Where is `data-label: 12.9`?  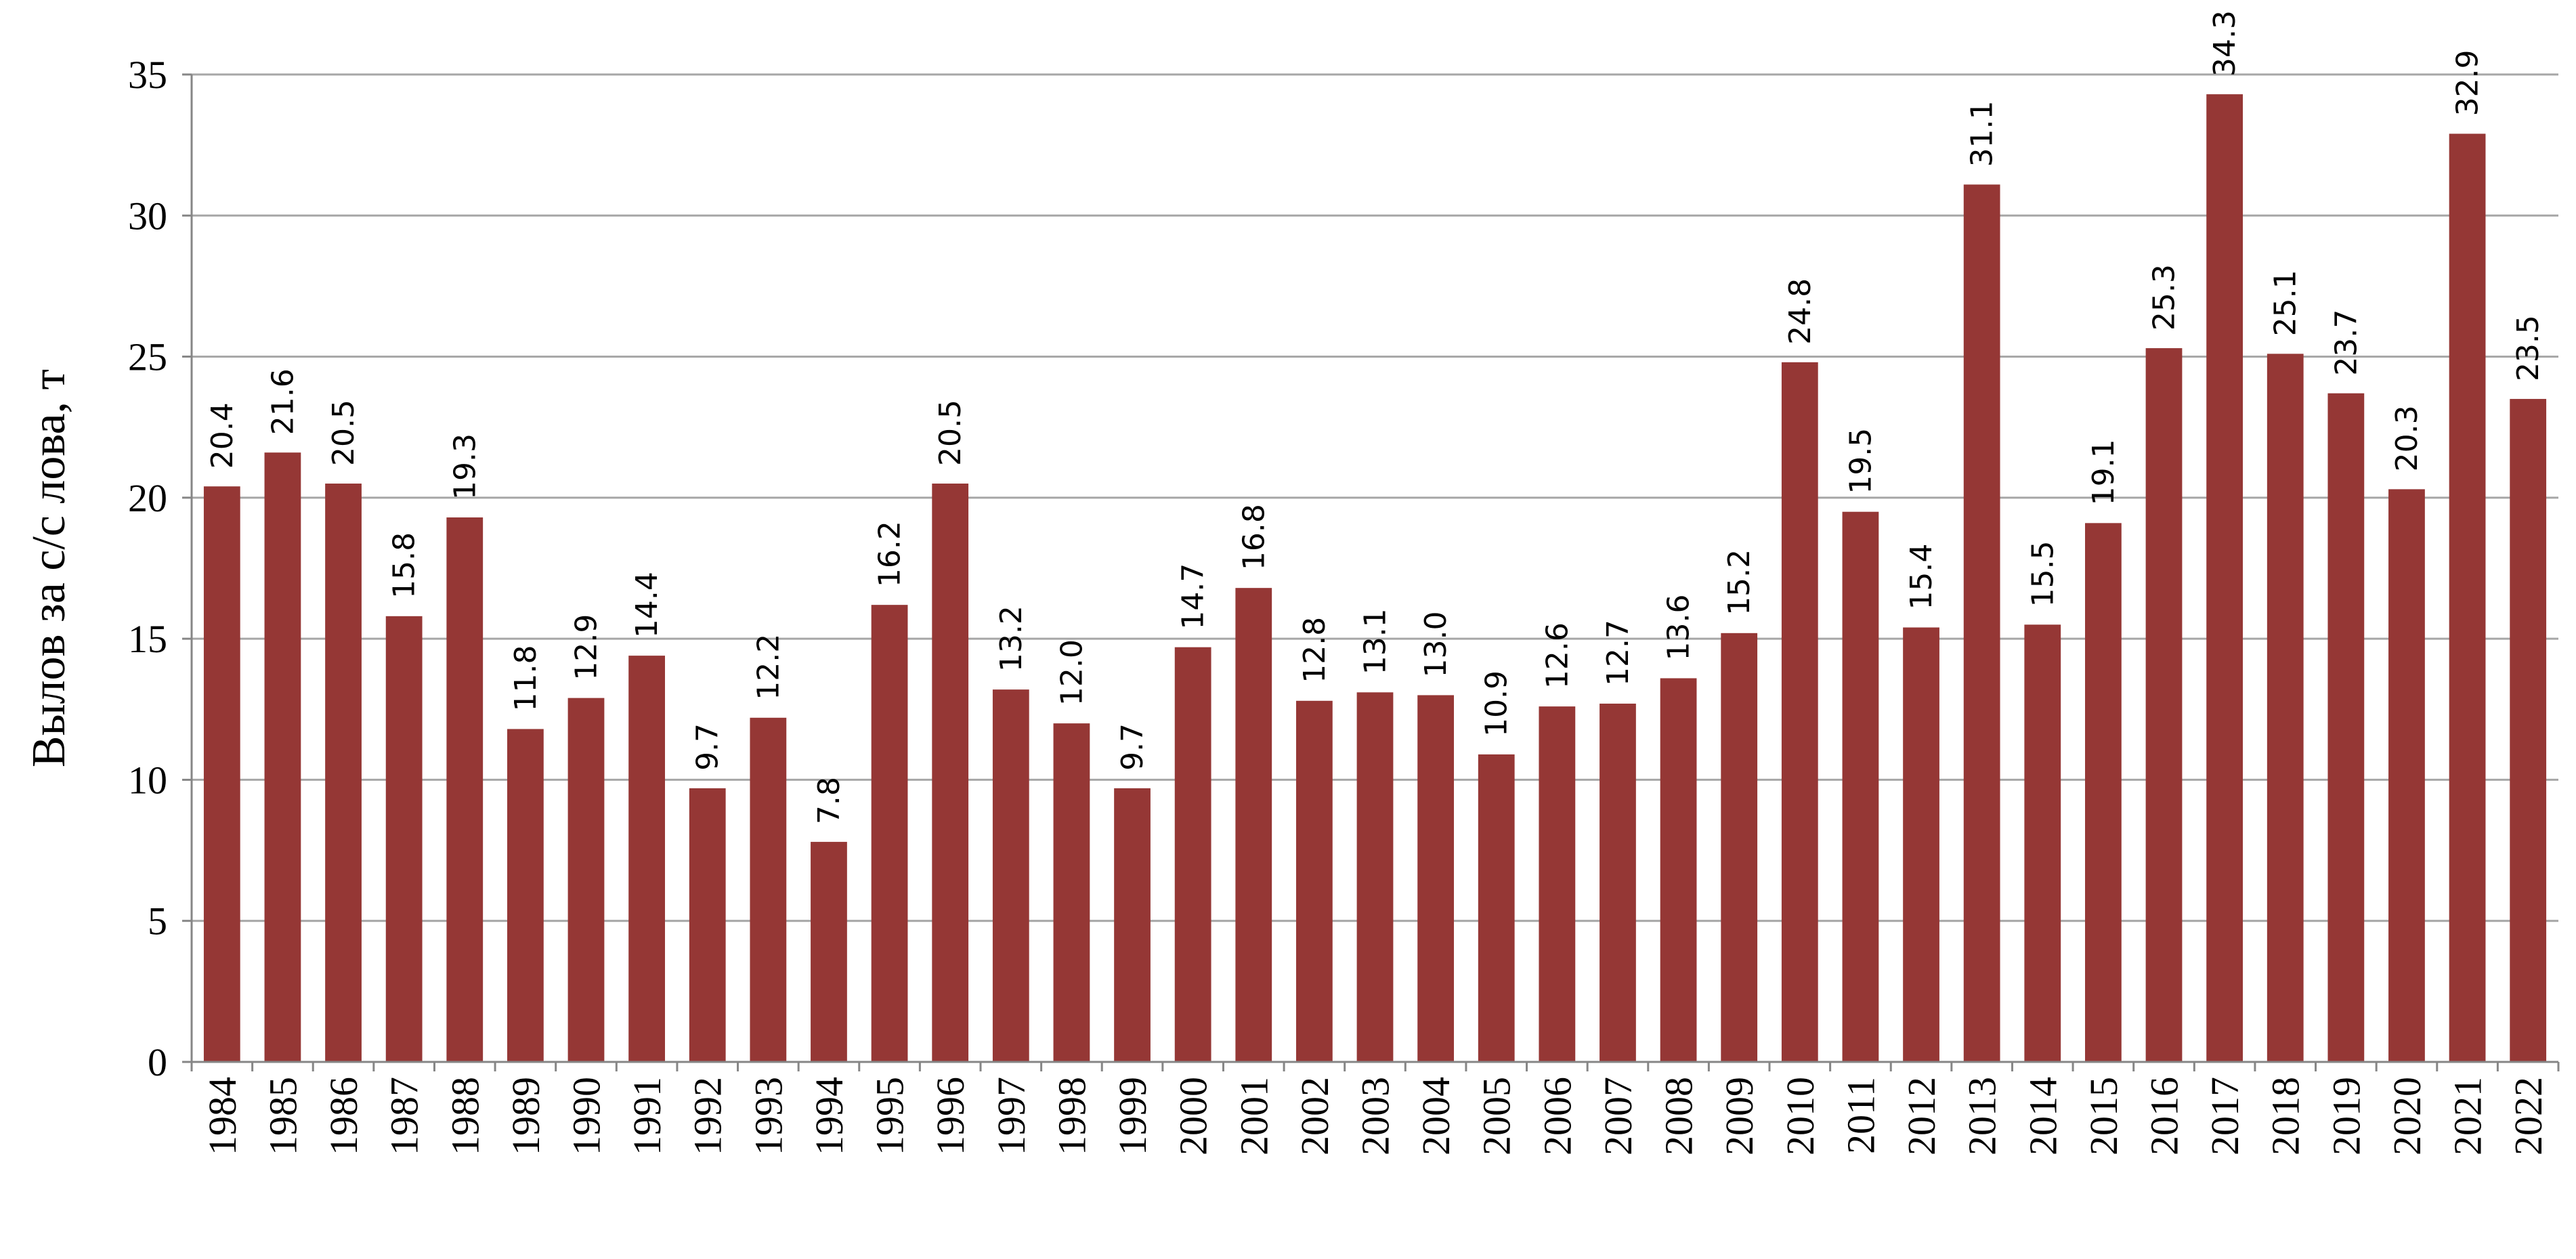
data-label: 12.9 is located at coordinates (587, 647).